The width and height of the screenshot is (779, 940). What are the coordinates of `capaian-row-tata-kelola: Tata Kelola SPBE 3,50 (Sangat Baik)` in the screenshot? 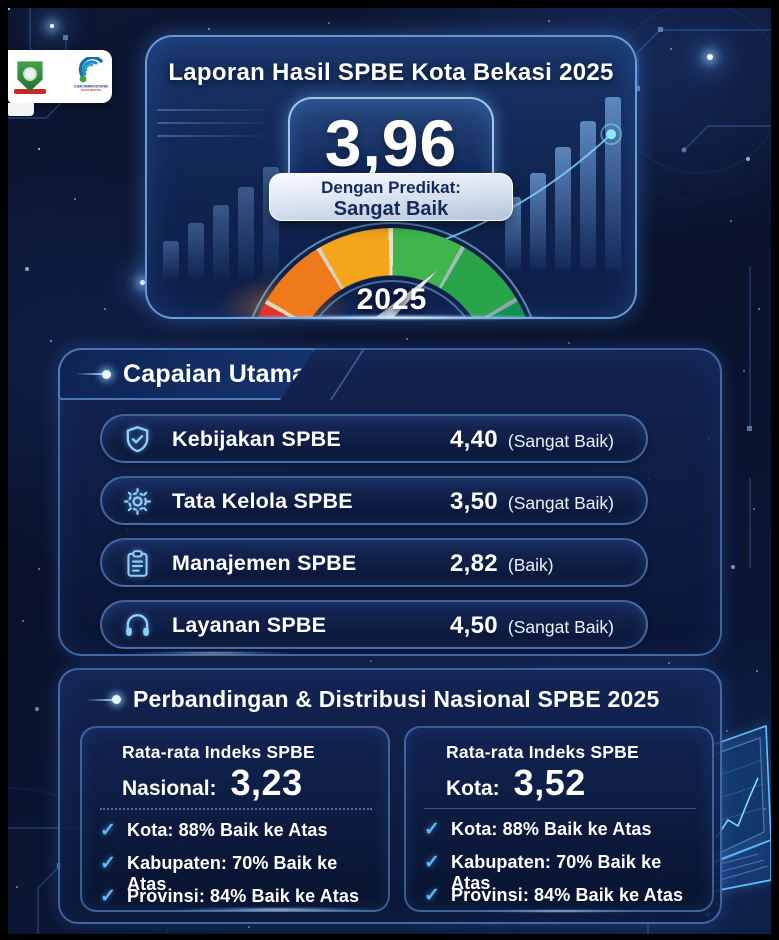 It's located at (374, 500).